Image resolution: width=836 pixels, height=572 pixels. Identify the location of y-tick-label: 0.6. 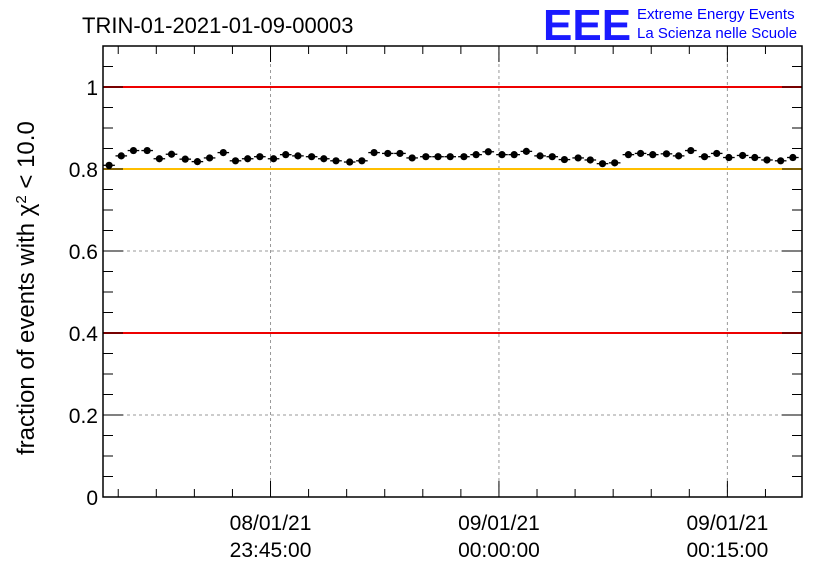
(83, 252).